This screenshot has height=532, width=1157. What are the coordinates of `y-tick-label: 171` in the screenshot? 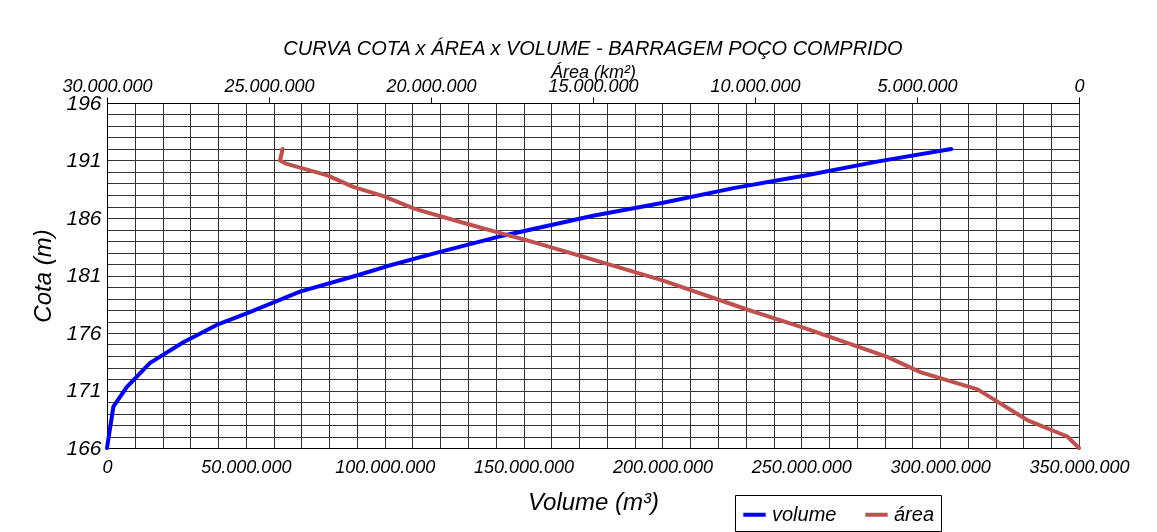 It's located at (84, 389).